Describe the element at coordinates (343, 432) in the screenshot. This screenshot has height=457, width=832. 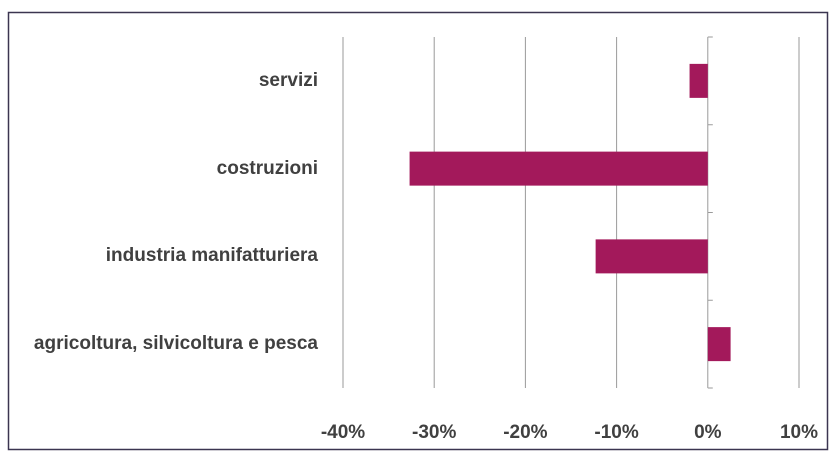
I see `x-tick-label: -40%` at that location.